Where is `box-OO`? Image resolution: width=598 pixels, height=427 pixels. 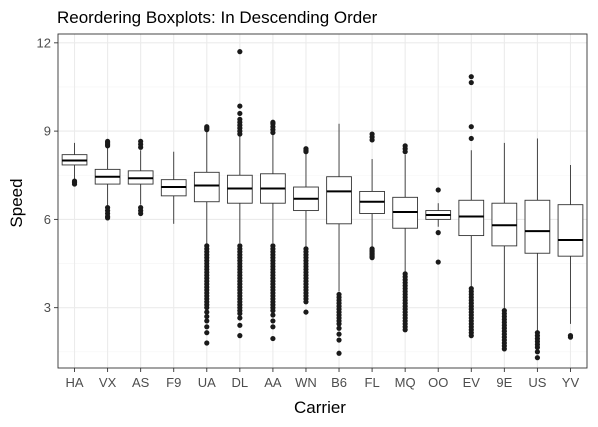 box-OO is located at coordinates (438, 226).